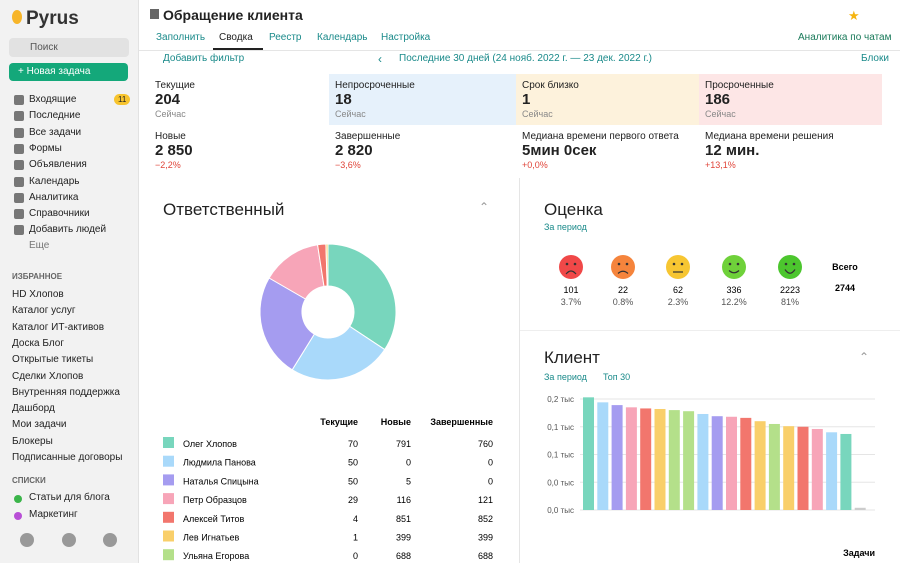  I want to click on tab: Настройка, so click(406, 37).